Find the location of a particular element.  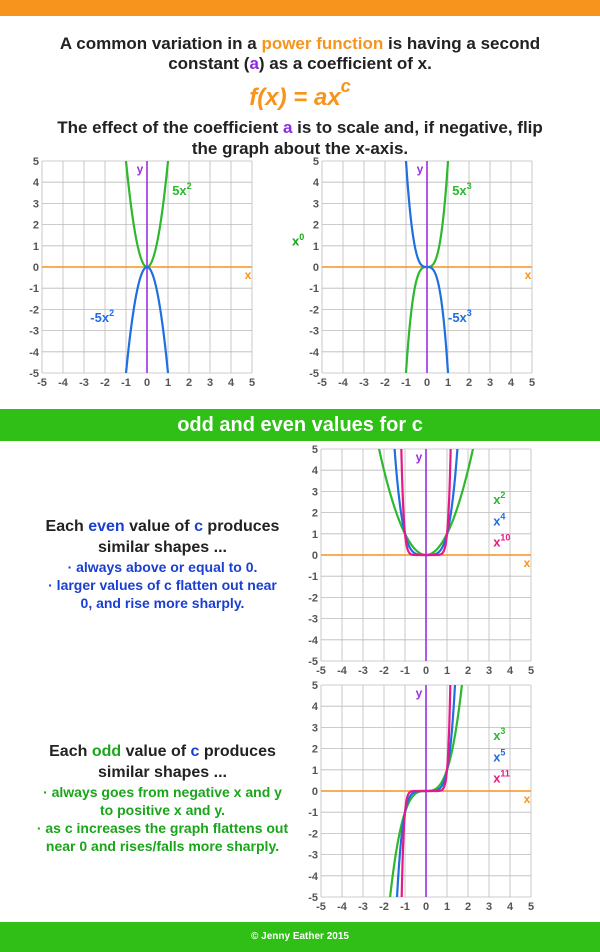

section-title-bar: odd and even values for c is located at coordinates (300, 425).